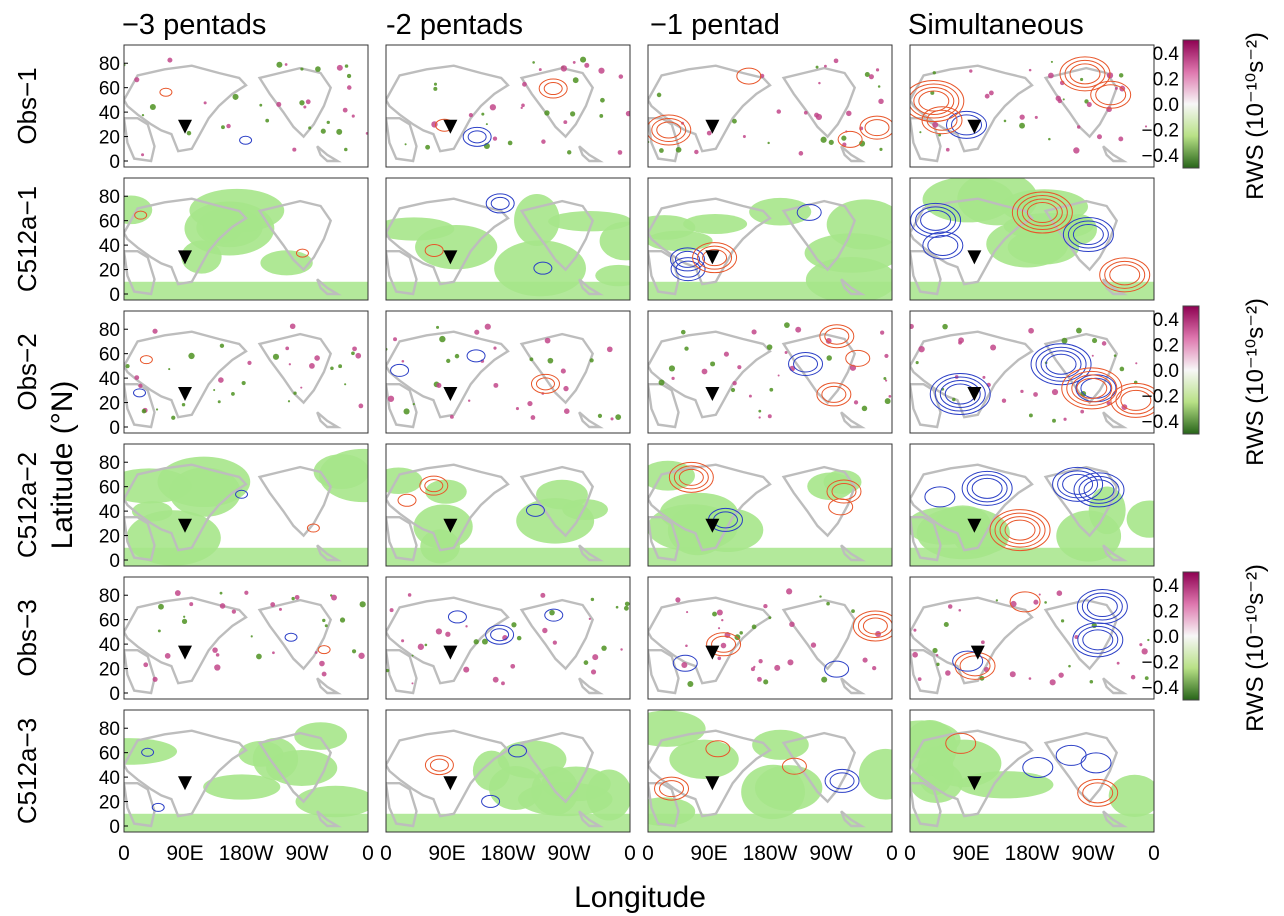 This screenshot has height=916, width=1284. What do you see at coordinates (114, 295) in the screenshot?
I see `y-tick-label: 0` at bounding box center [114, 295].